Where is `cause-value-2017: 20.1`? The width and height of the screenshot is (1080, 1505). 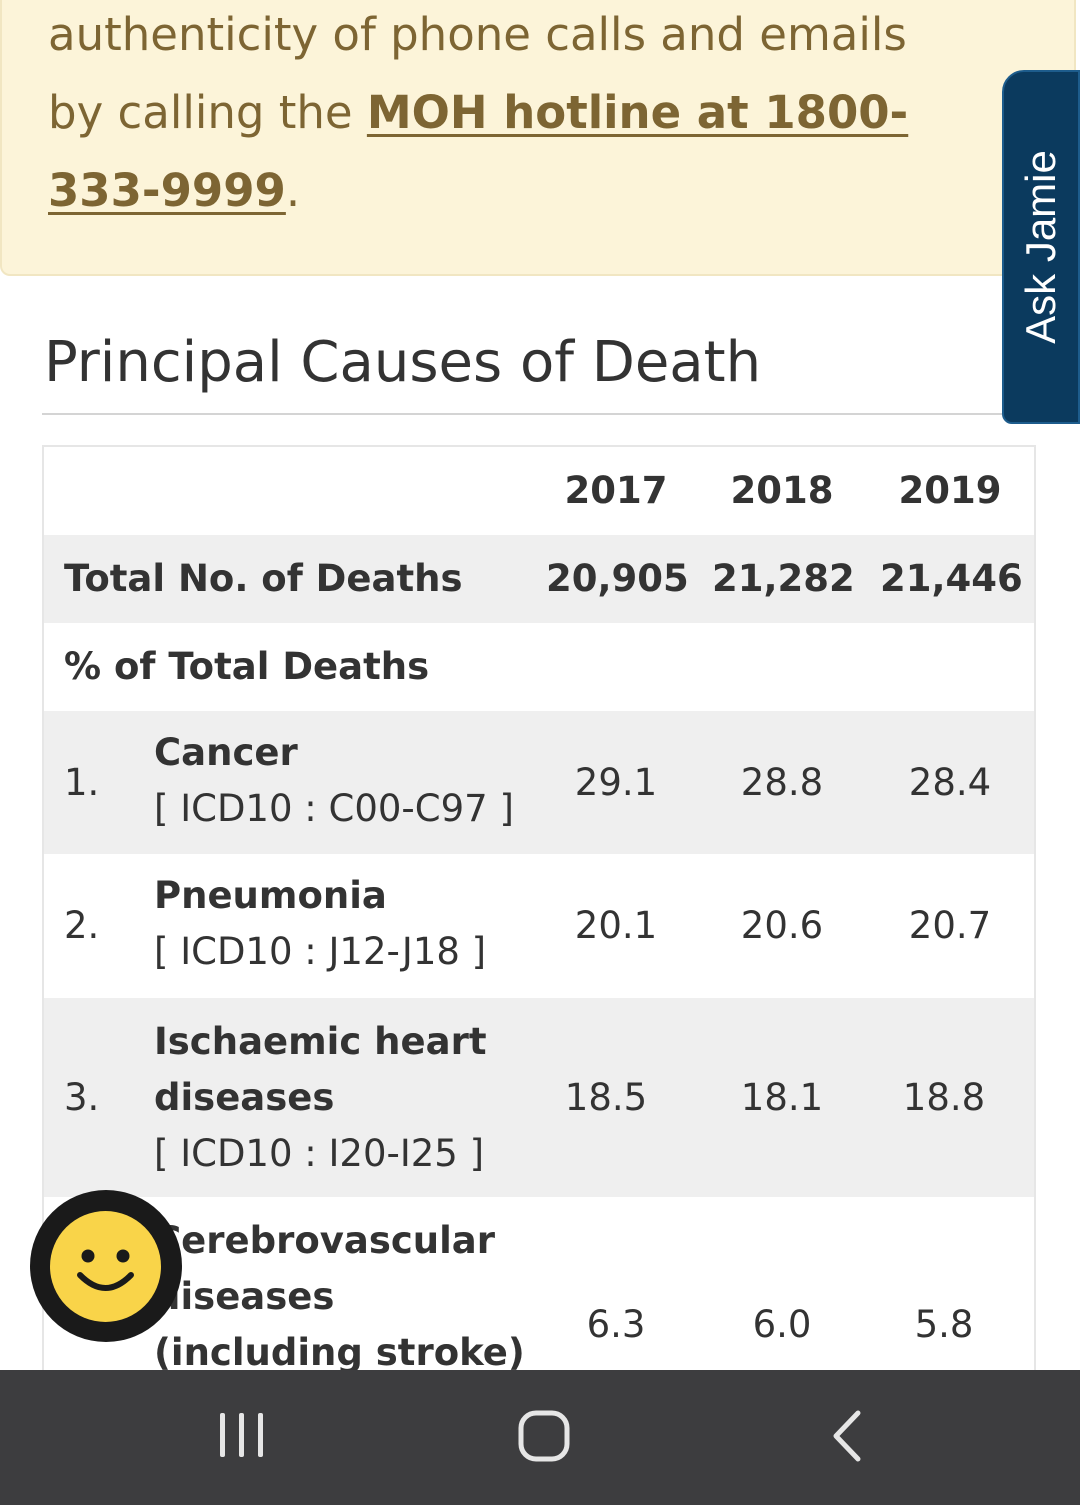
cause-value-2017: 20.1 is located at coordinates (616, 925).